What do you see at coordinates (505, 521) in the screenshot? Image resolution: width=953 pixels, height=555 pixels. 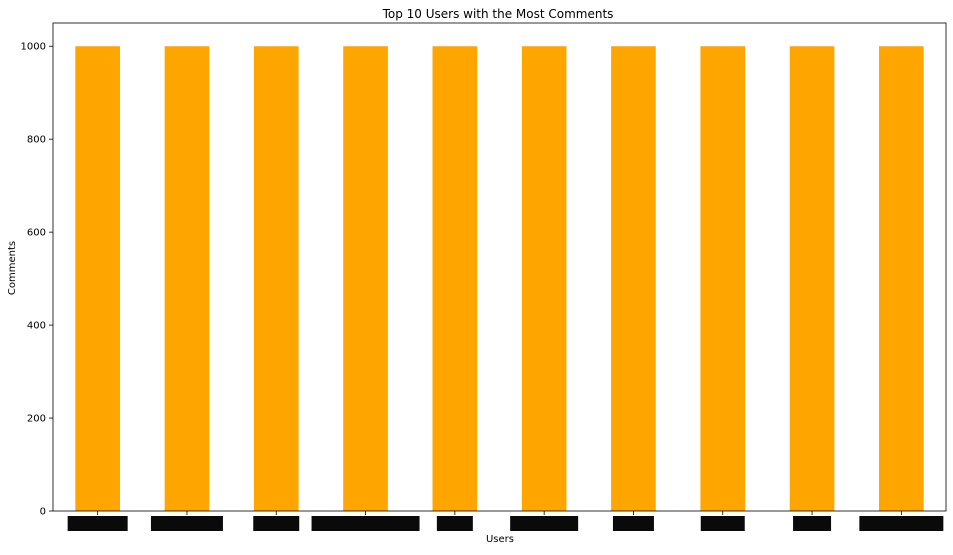 I see `x-axis` at bounding box center [505, 521].